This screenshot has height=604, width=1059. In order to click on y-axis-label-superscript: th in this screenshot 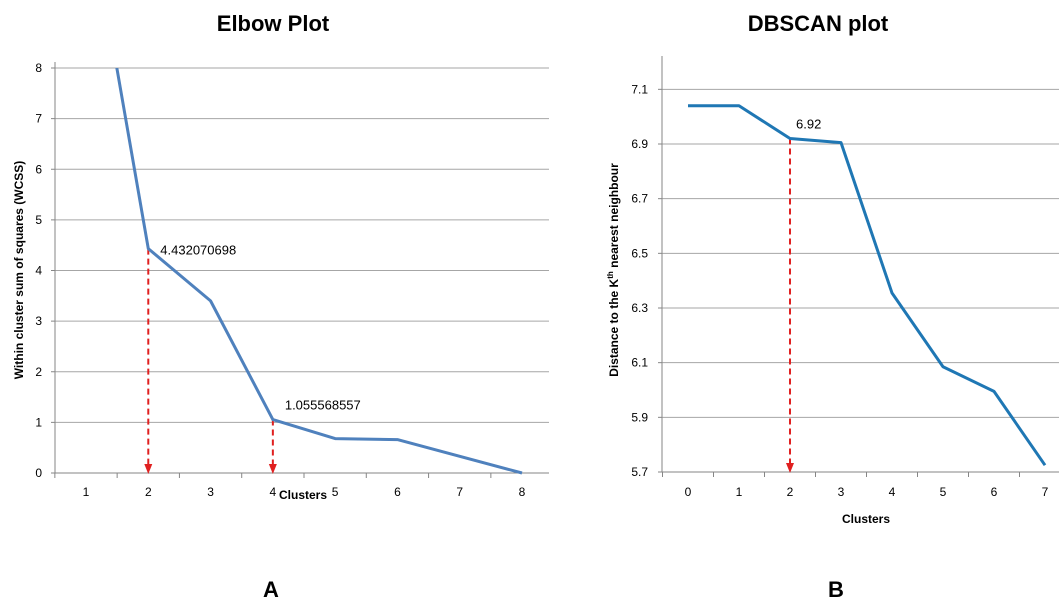, I will do `click(610, 275)`.